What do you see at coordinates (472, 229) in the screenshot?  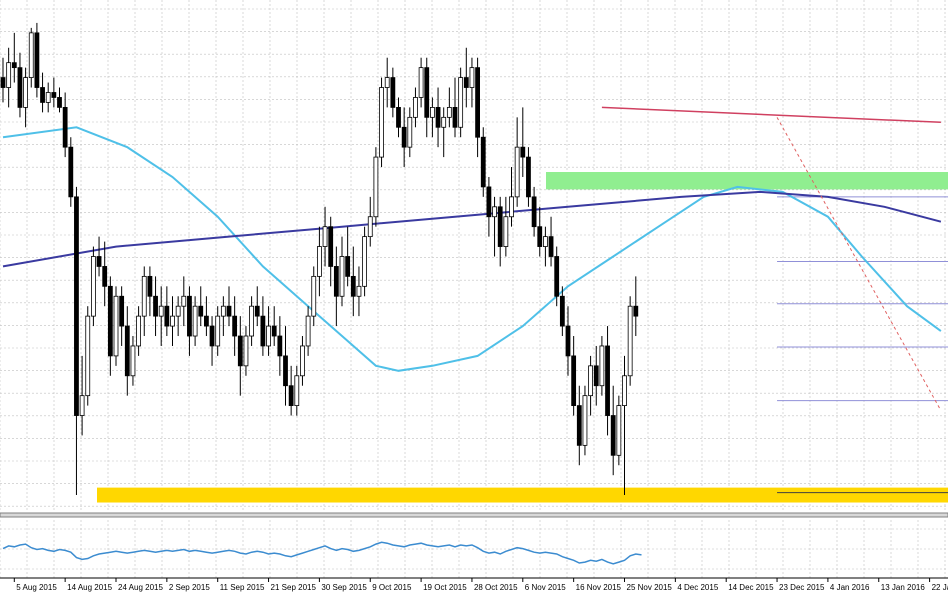 I see `moving-average-slow` at bounding box center [472, 229].